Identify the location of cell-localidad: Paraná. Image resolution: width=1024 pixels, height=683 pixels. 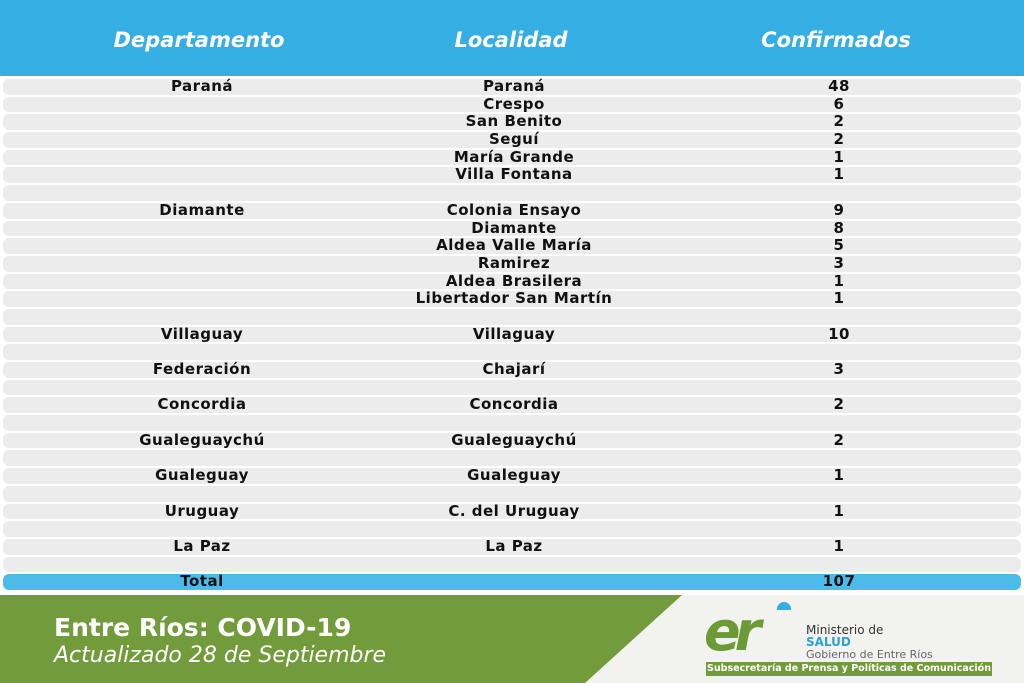
(514, 86).